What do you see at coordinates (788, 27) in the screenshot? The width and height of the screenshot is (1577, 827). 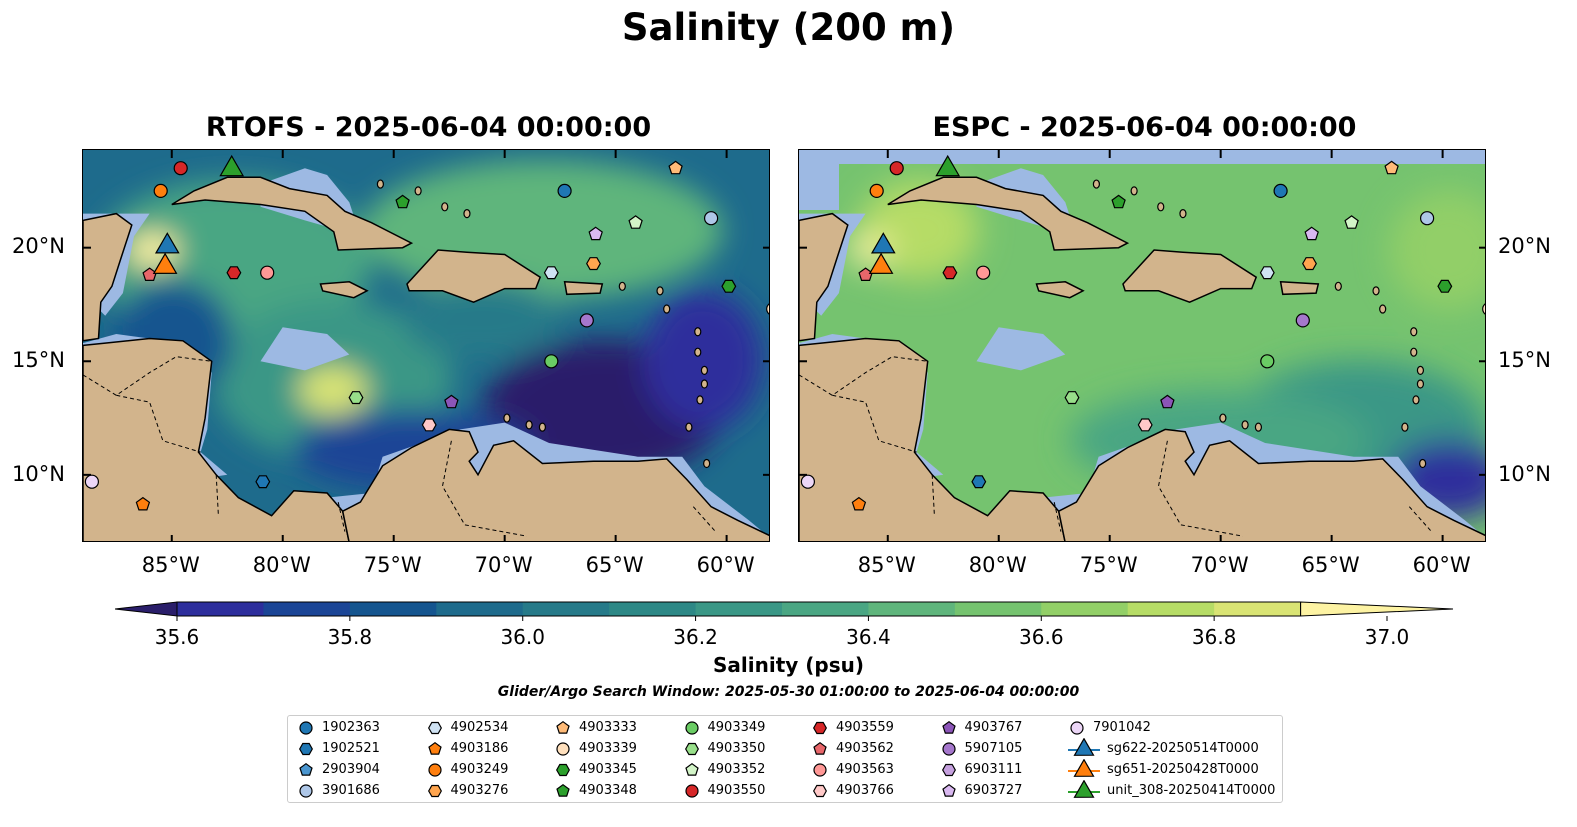 I see `figure-title: Salinity (200 m)` at bounding box center [788, 27].